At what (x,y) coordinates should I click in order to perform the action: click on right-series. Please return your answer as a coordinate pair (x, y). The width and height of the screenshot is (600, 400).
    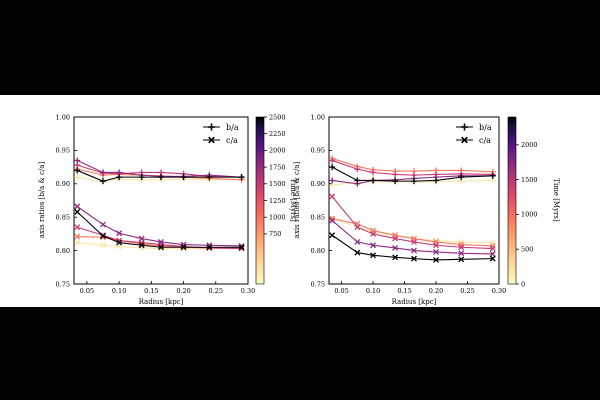
    Looking at the image, I should click on (412, 209).